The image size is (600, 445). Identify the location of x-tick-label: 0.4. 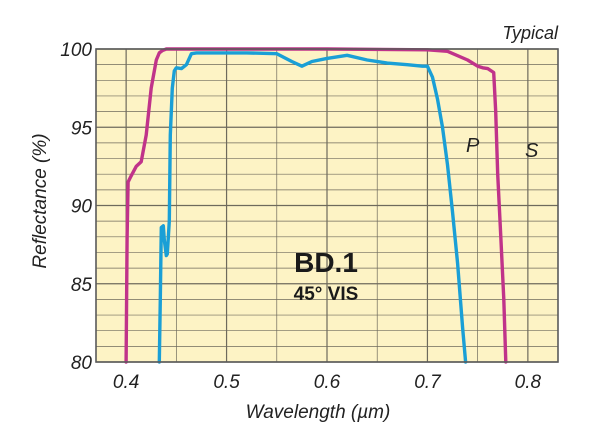
(126, 382).